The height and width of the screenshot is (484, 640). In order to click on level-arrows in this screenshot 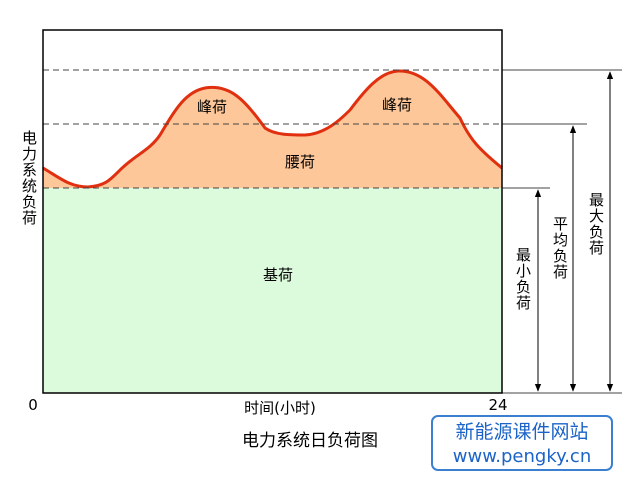, I will do `click(574, 231)`.